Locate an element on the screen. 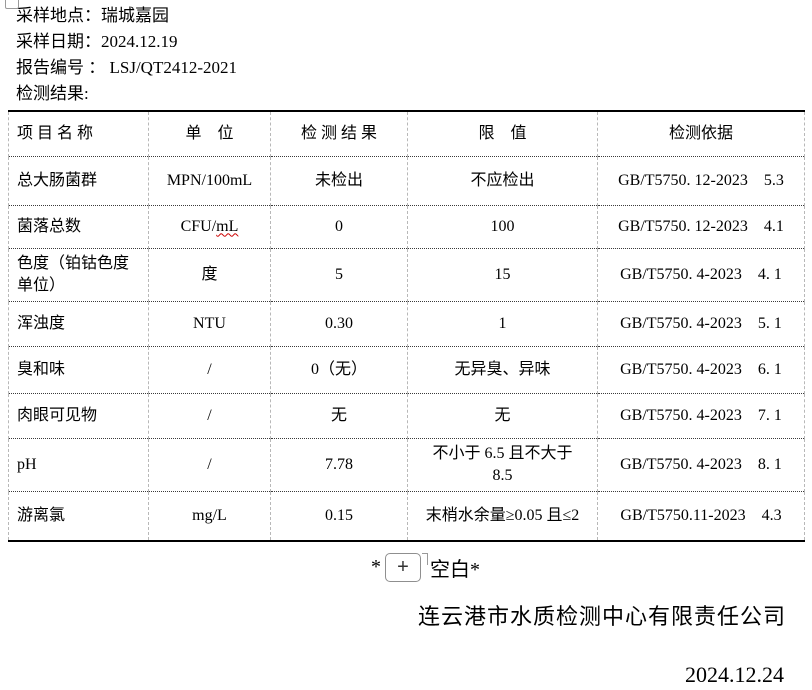  cell-basis: GB/T5750. 4-2023 6. 1 is located at coordinates (701, 370).